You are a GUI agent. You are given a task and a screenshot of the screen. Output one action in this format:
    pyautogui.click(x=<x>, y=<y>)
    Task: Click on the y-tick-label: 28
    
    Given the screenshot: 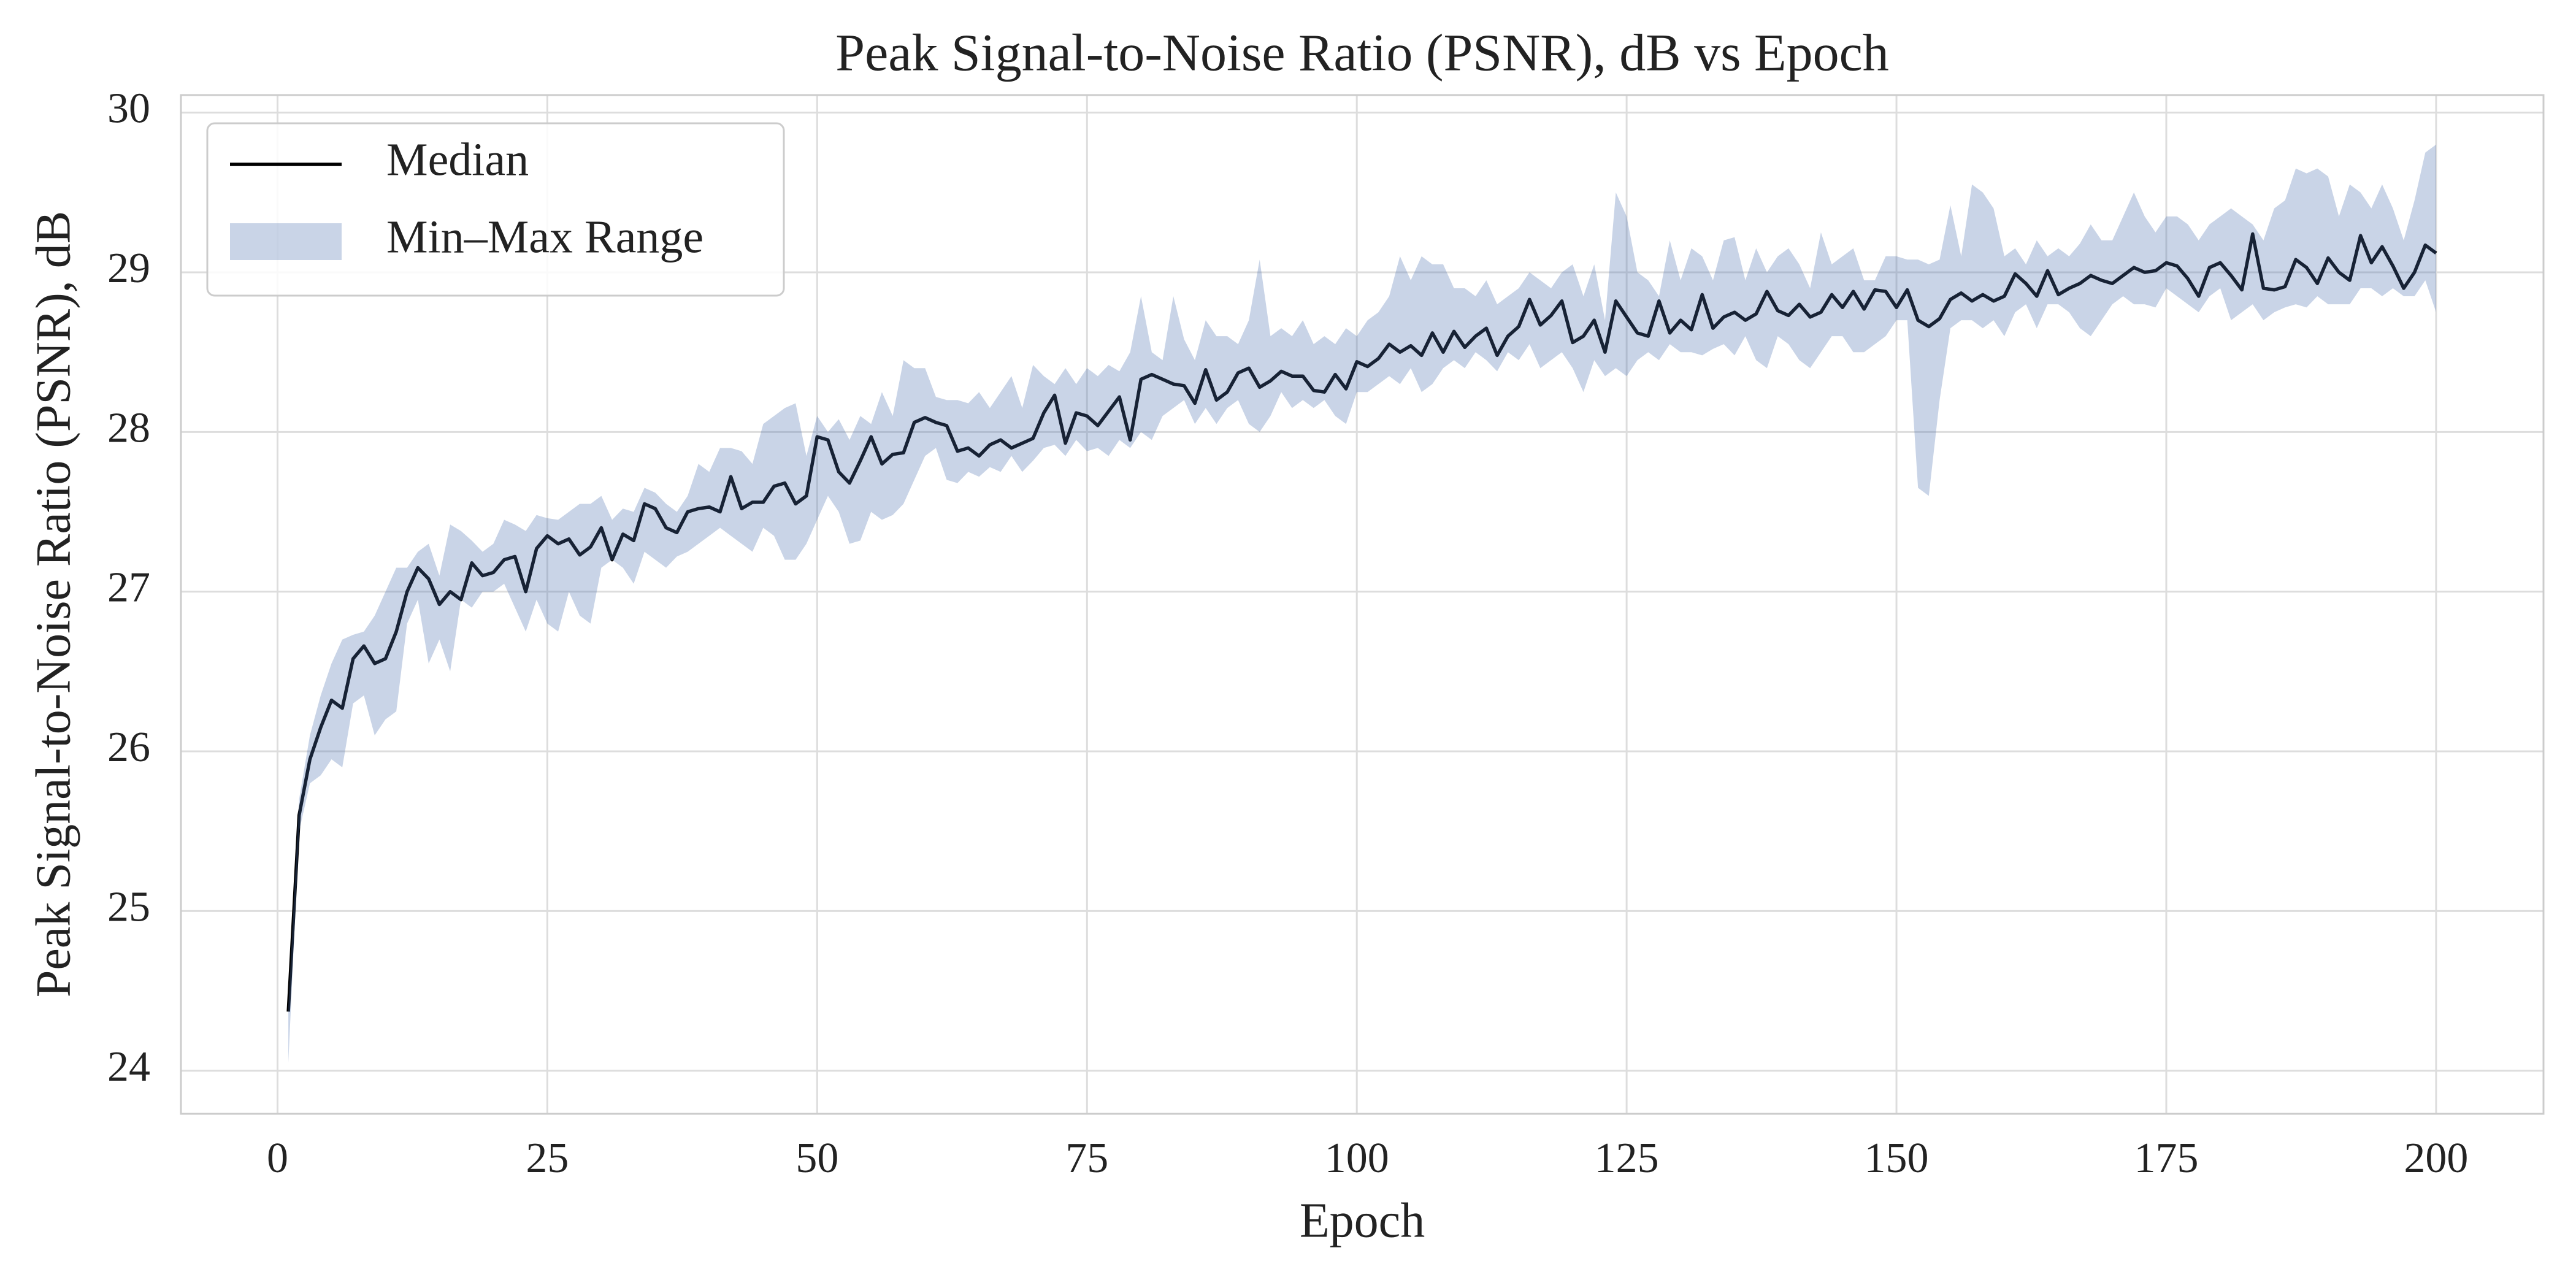 What is the action you would take?
    pyautogui.click(x=128, y=427)
    